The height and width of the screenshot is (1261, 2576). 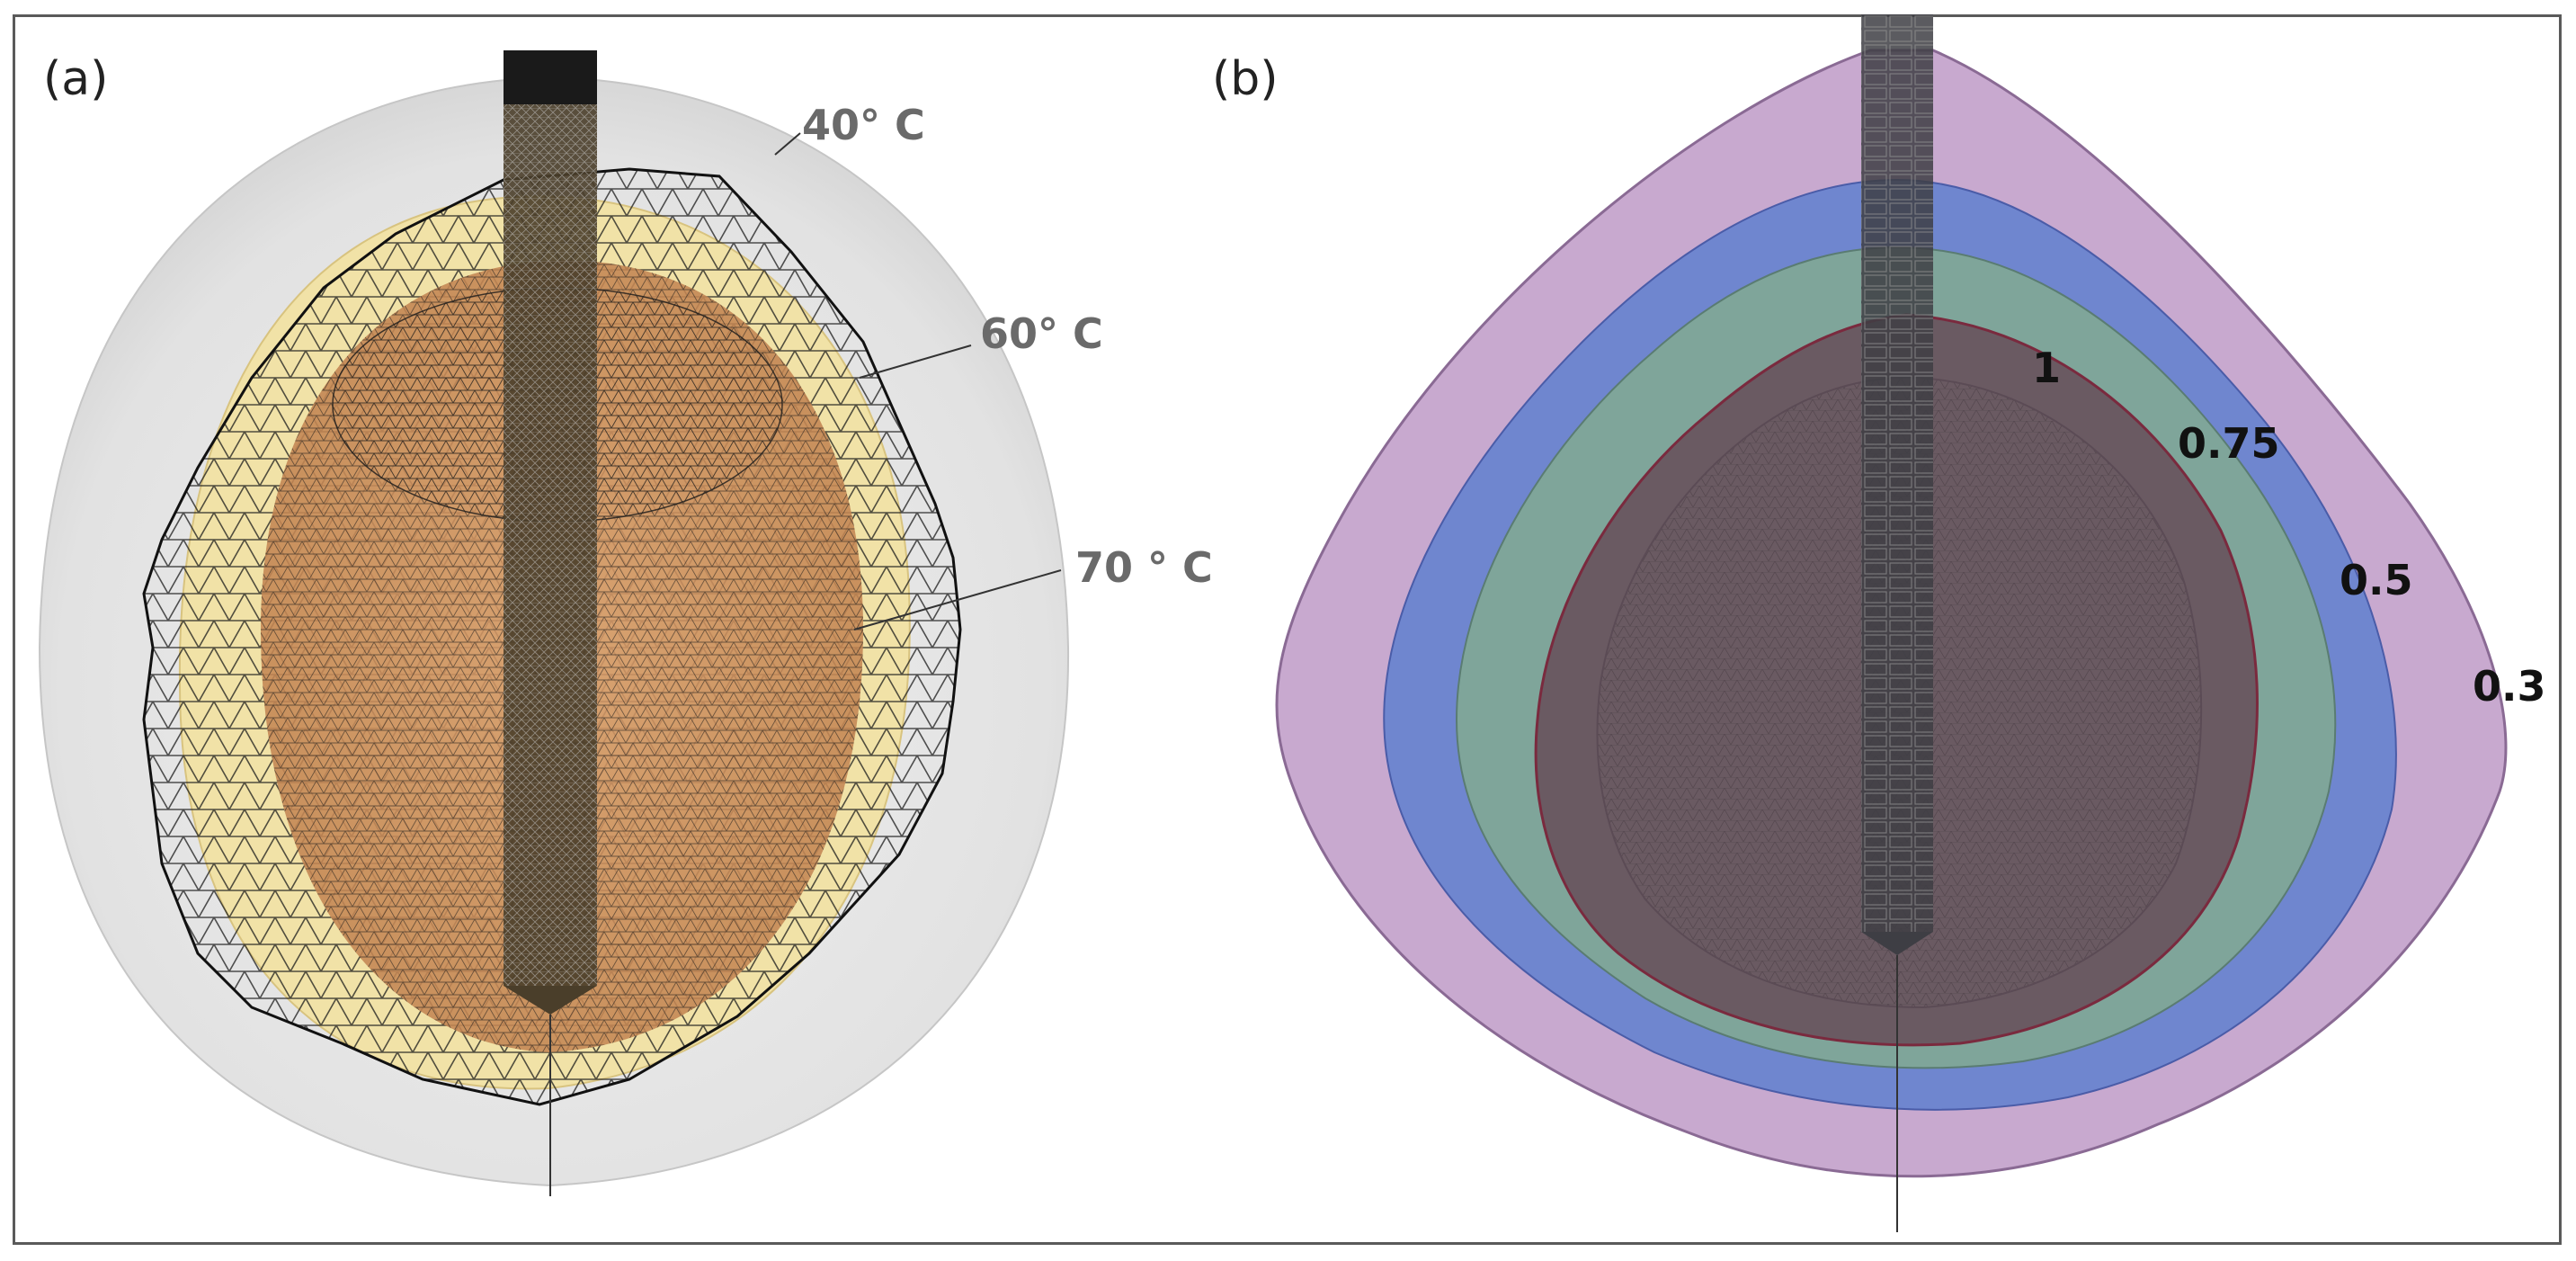 I want to click on probe-shaft-a-grid, so click(x=551, y=518).